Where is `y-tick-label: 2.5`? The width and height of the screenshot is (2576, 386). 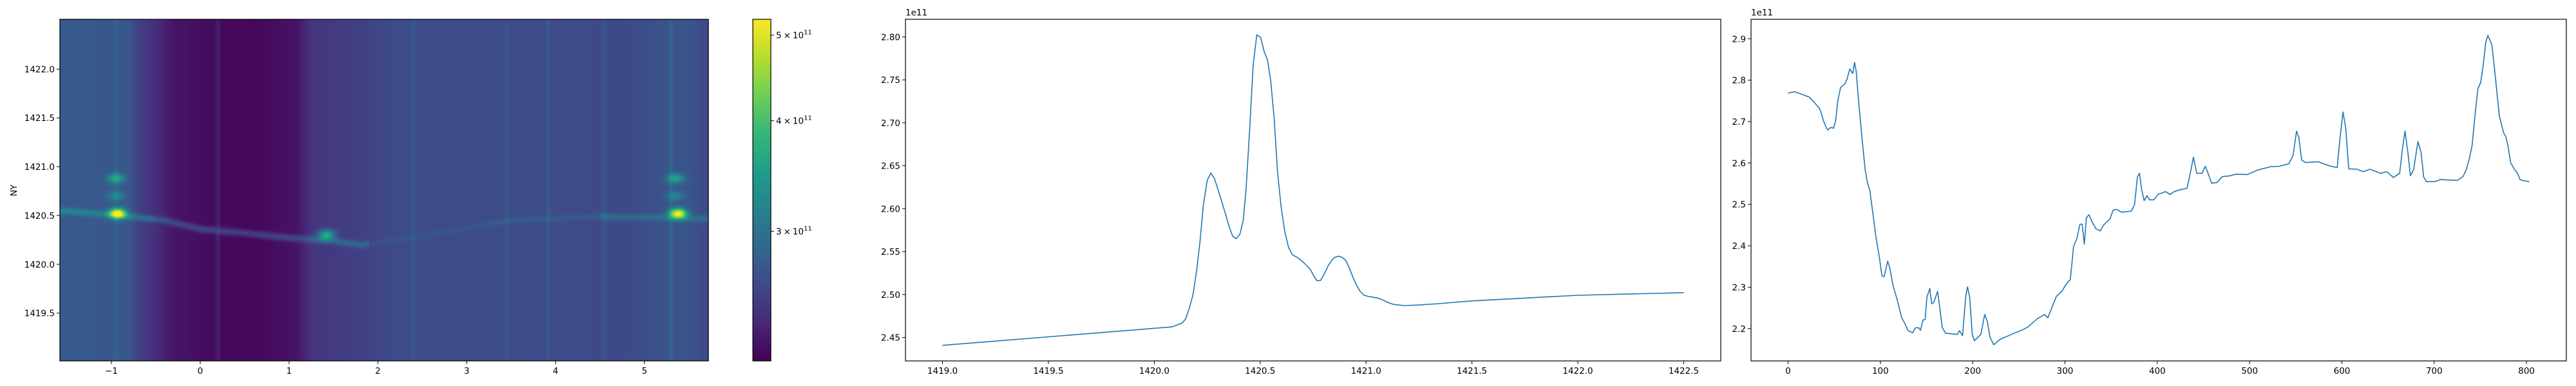
y-tick-label: 2.5 is located at coordinates (1739, 205).